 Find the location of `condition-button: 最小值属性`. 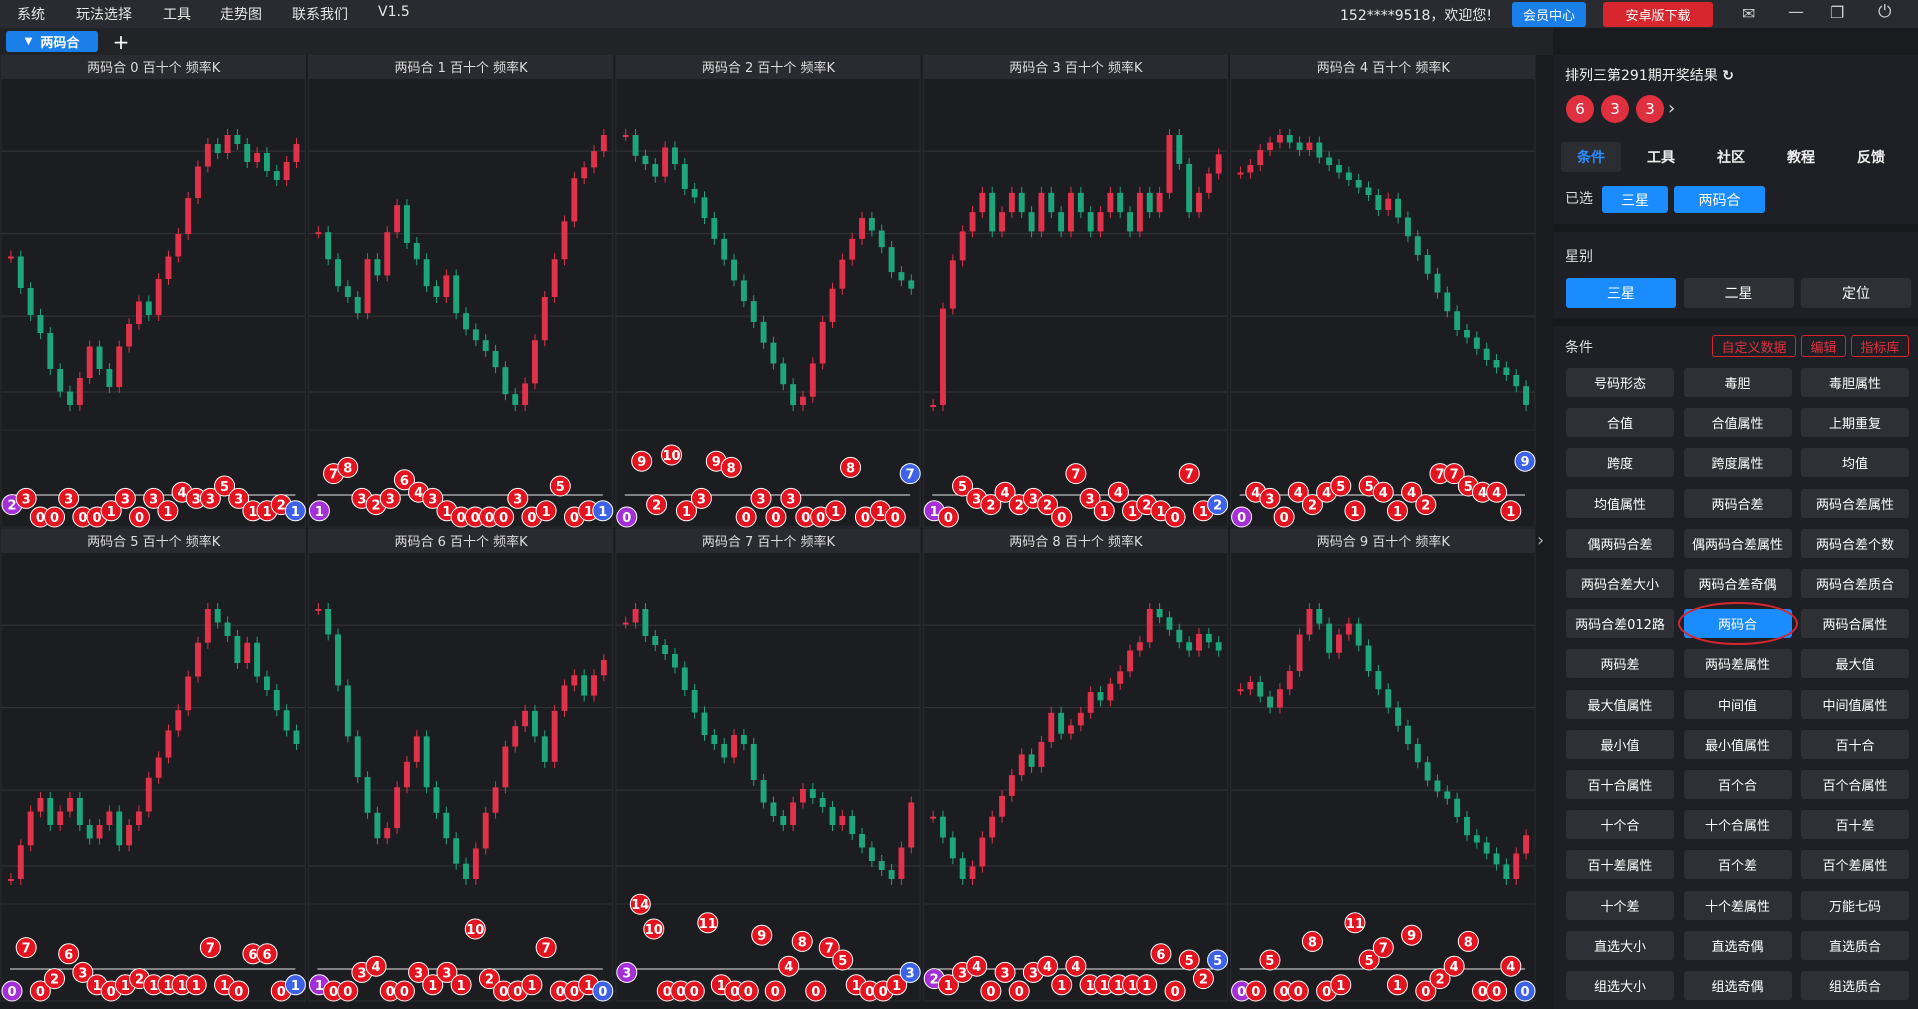

condition-button: 最小值属性 is located at coordinates (1737, 744).